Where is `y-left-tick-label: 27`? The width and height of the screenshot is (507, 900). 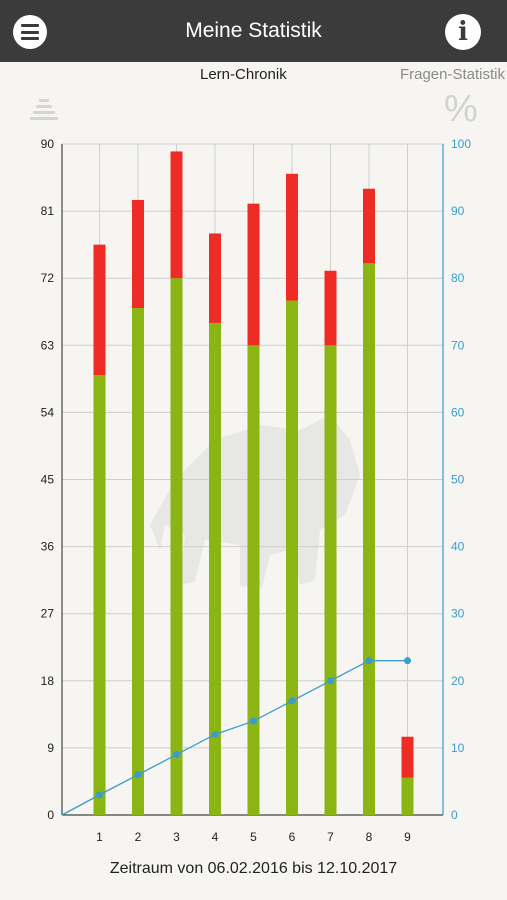
y-left-tick-label: 27 is located at coordinates (48, 614).